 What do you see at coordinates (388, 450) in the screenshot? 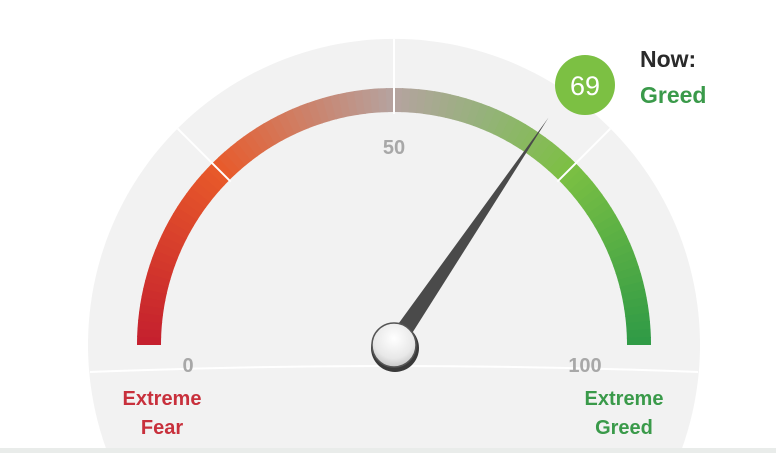
I see `bottom-separator` at bounding box center [388, 450].